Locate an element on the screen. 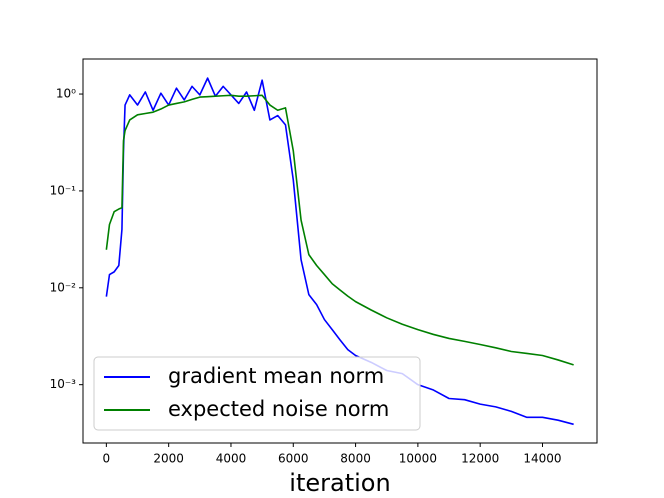  x-tick-label: 2000 is located at coordinates (168, 459).